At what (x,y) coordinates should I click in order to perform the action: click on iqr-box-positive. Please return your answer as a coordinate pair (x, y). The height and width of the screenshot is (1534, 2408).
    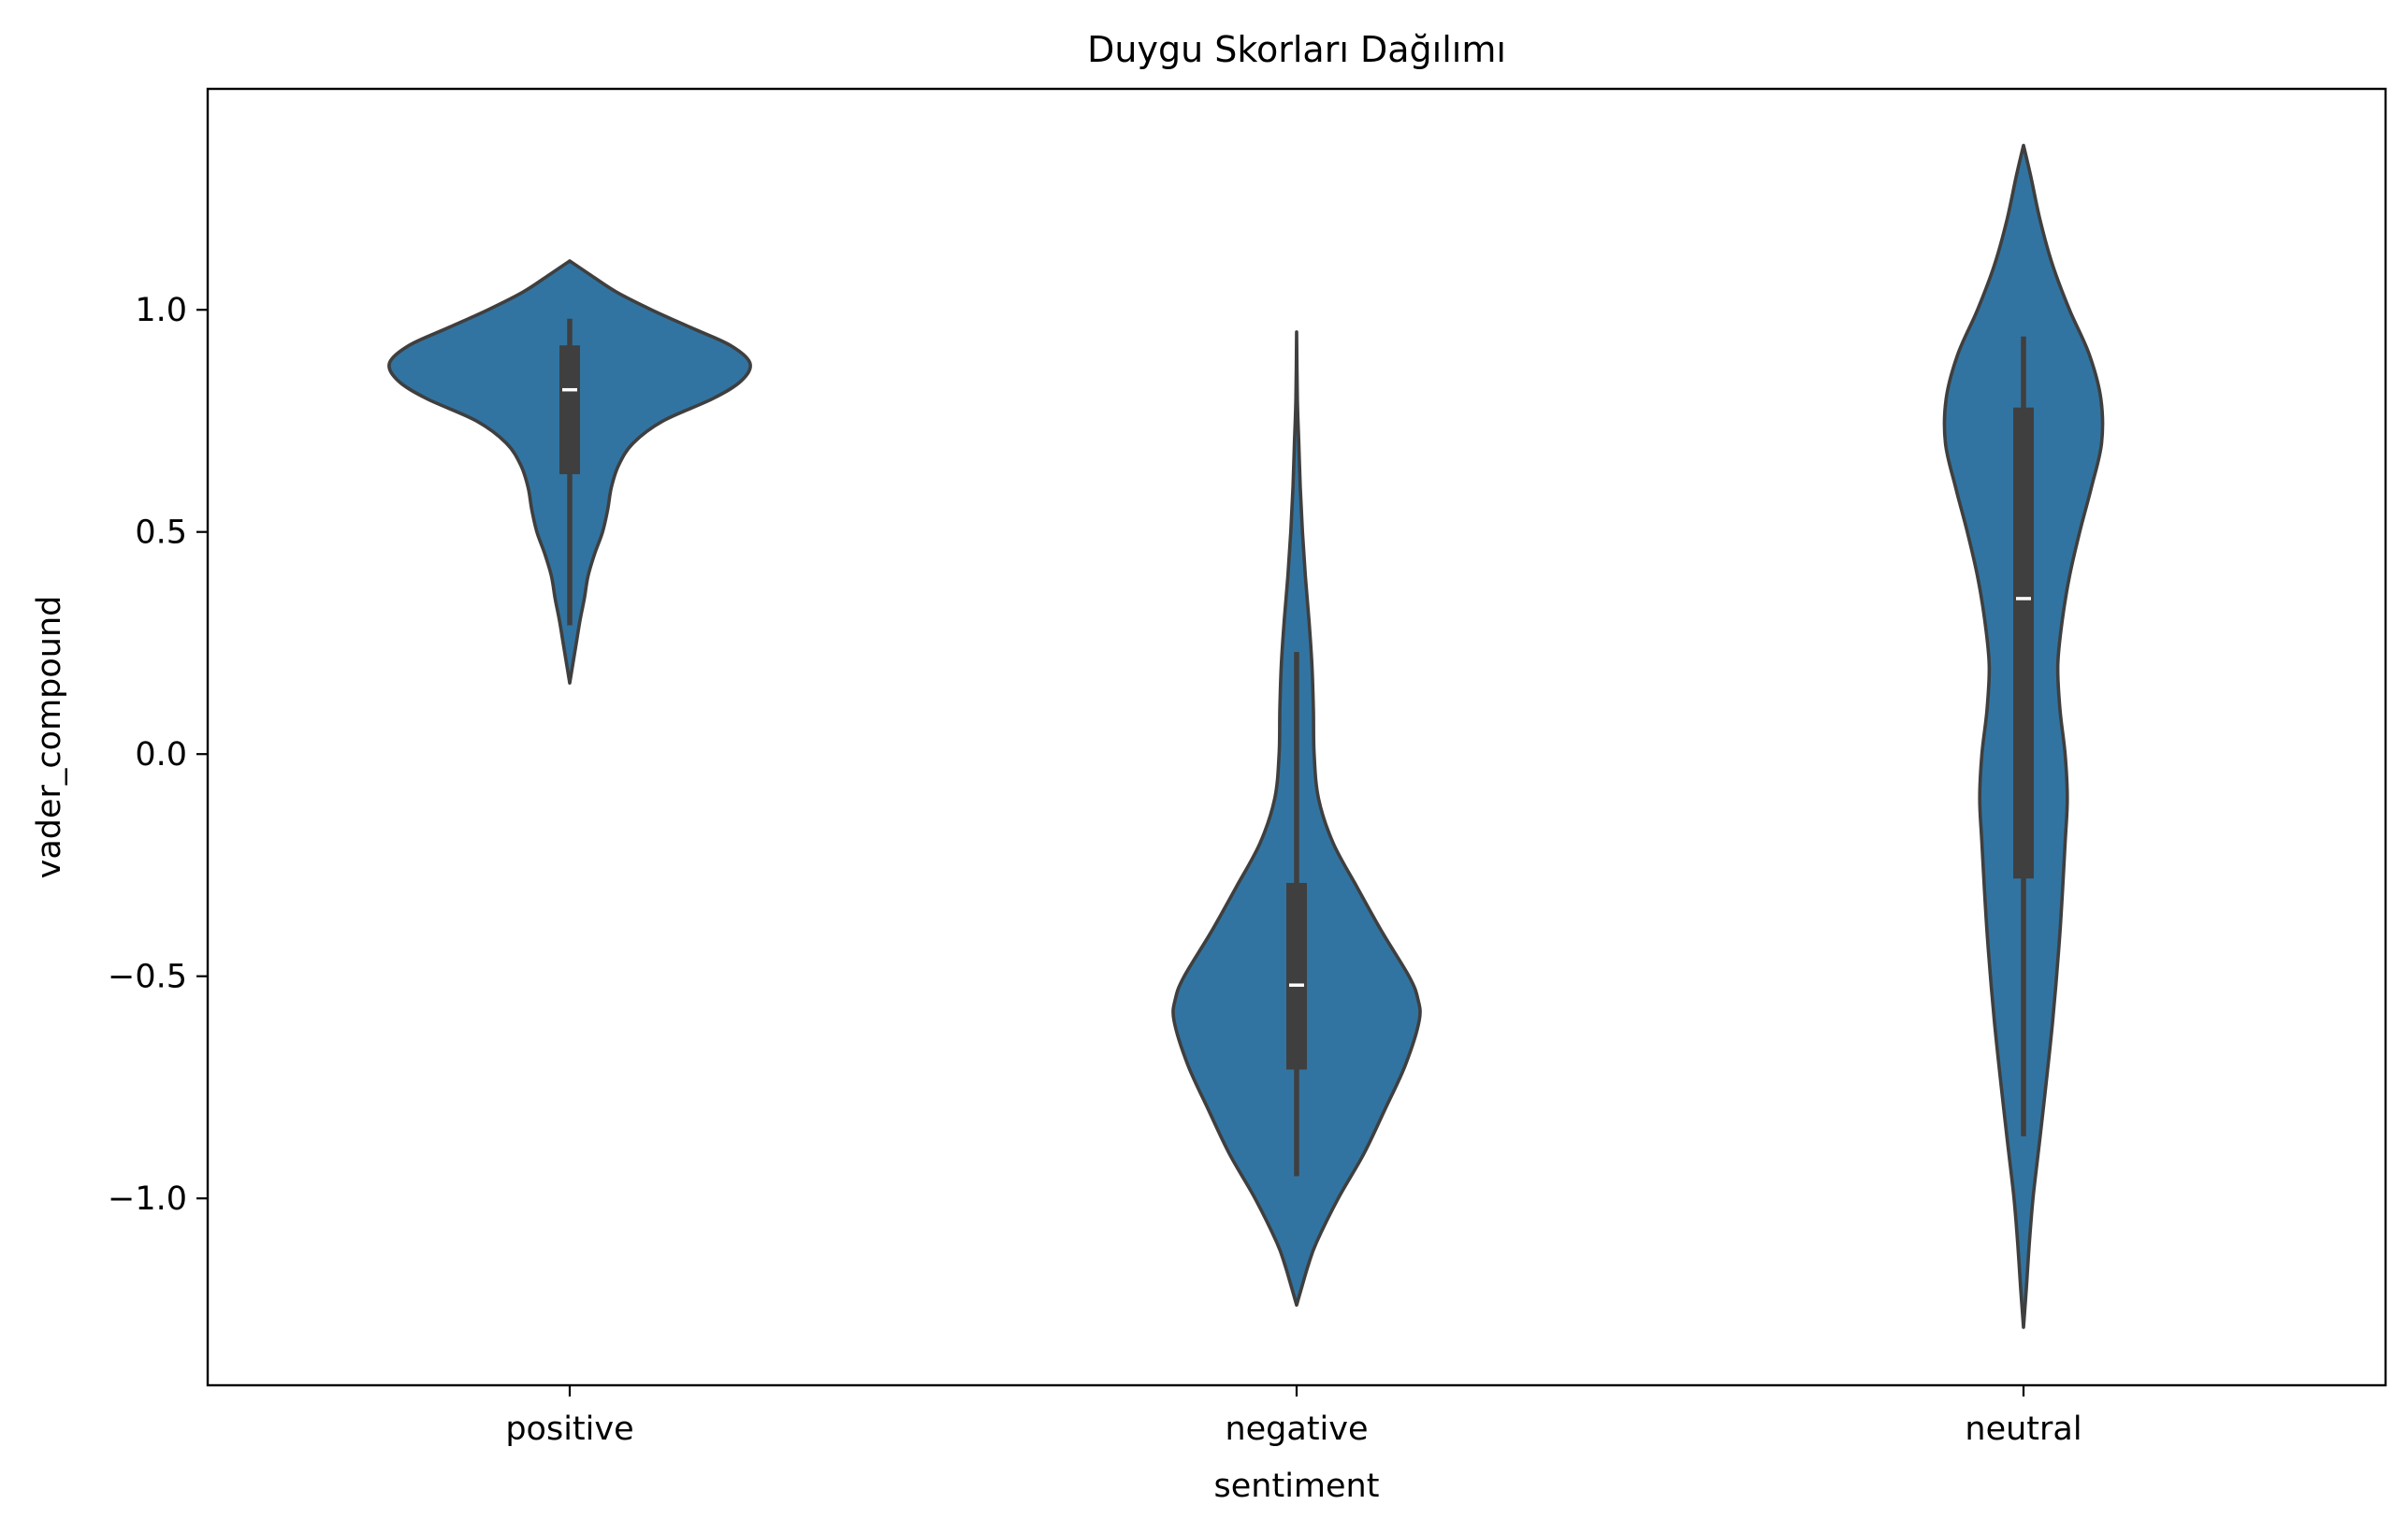
    Looking at the image, I should click on (570, 409).